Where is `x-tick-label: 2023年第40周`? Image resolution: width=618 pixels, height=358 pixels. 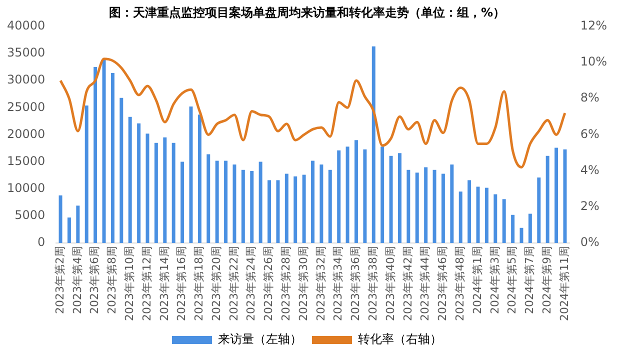
x-tick-label: 2023年第40周 is located at coordinates (390, 284).